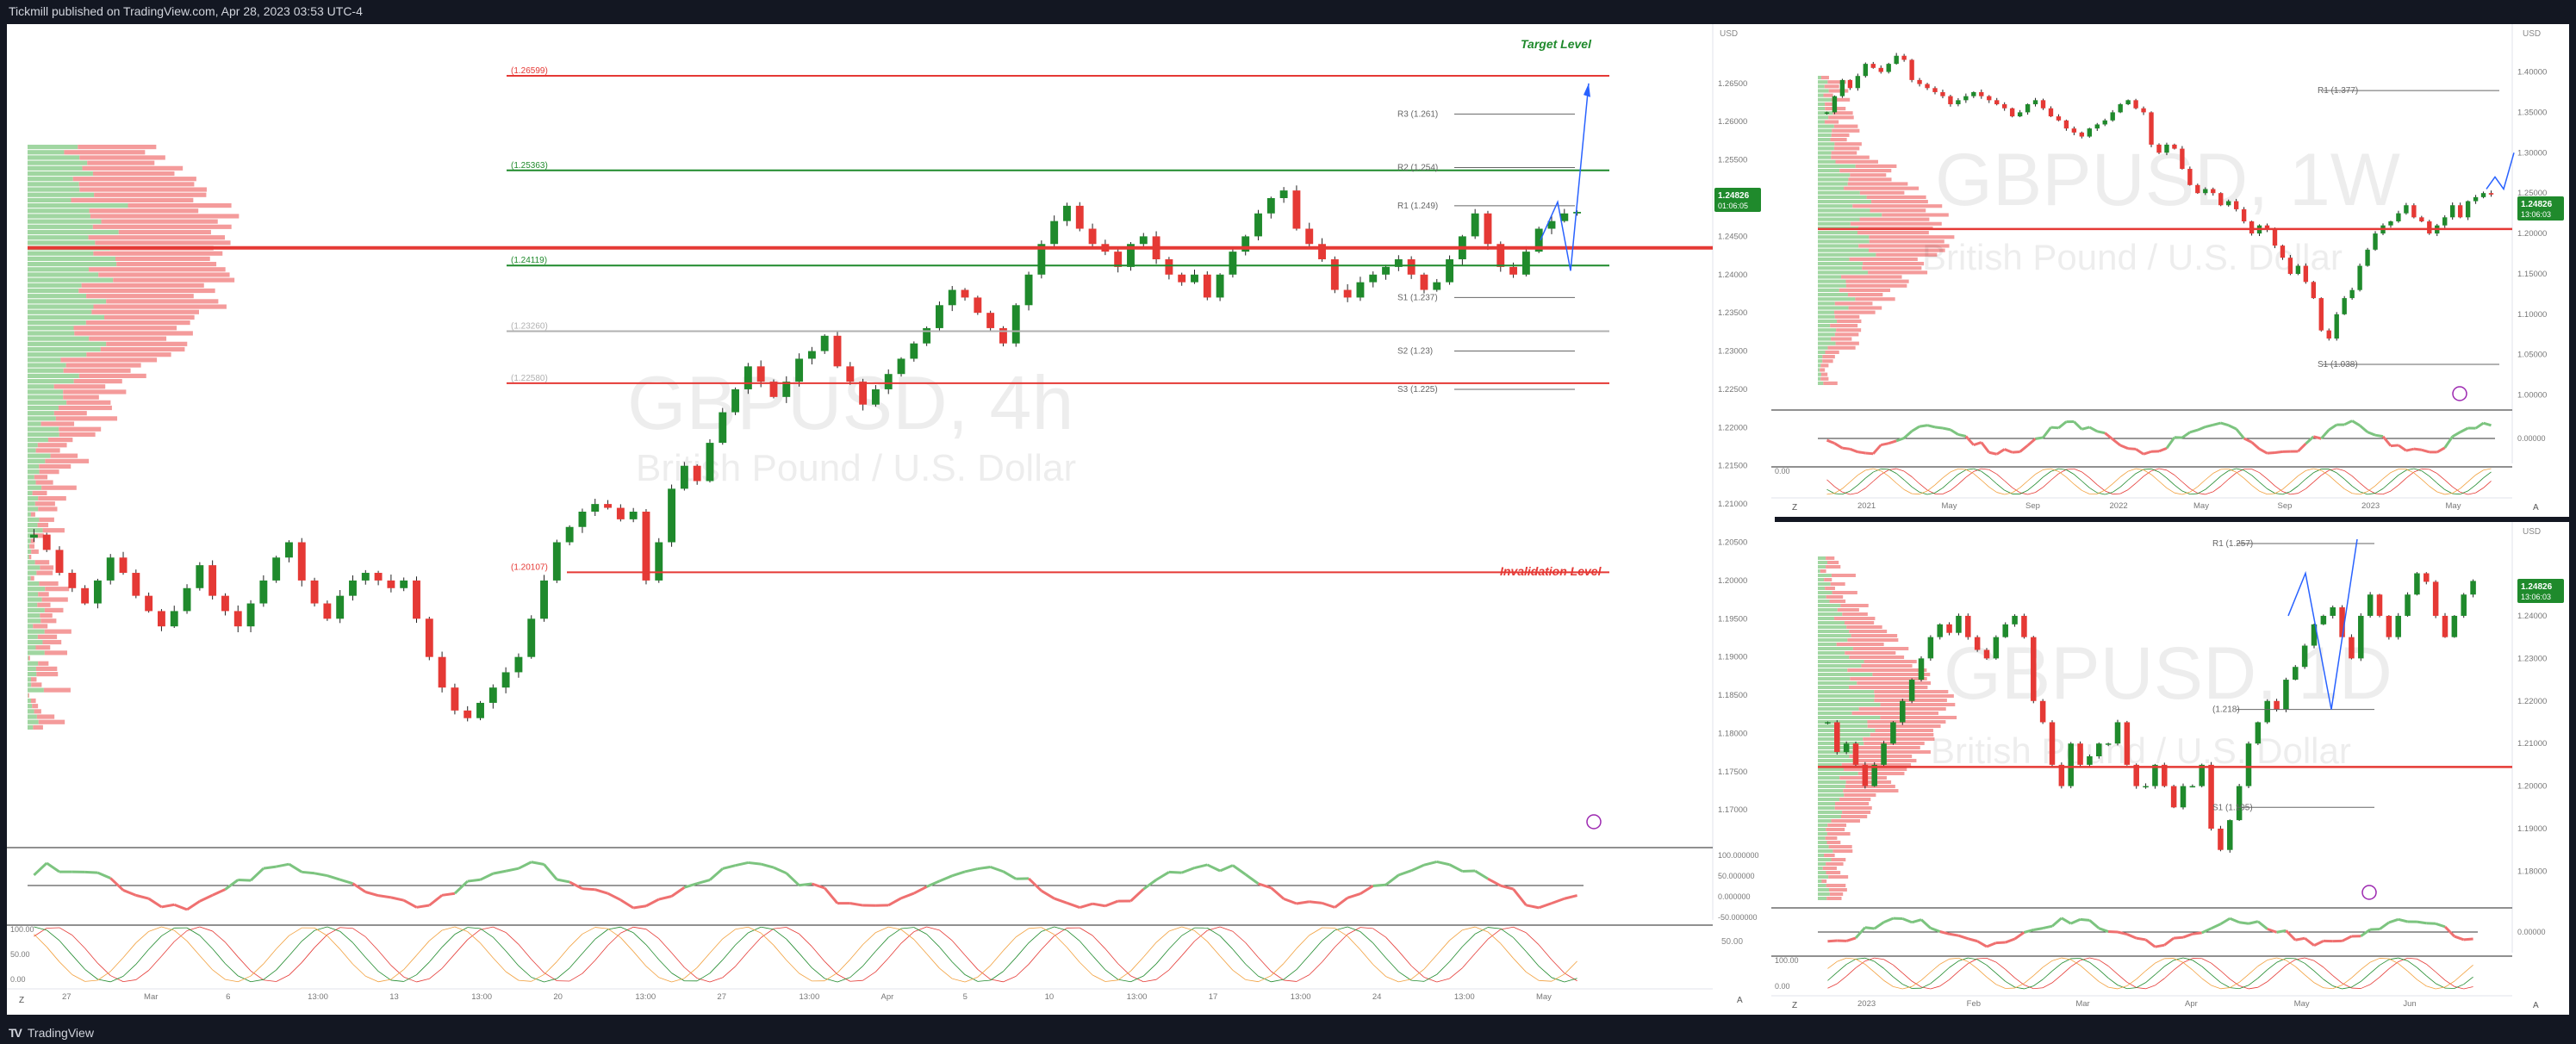 The height and width of the screenshot is (1044, 2576). Describe the element at coordinates (482, 997) in the screenshot. I see `time-tick-label: 13:00` at that location.